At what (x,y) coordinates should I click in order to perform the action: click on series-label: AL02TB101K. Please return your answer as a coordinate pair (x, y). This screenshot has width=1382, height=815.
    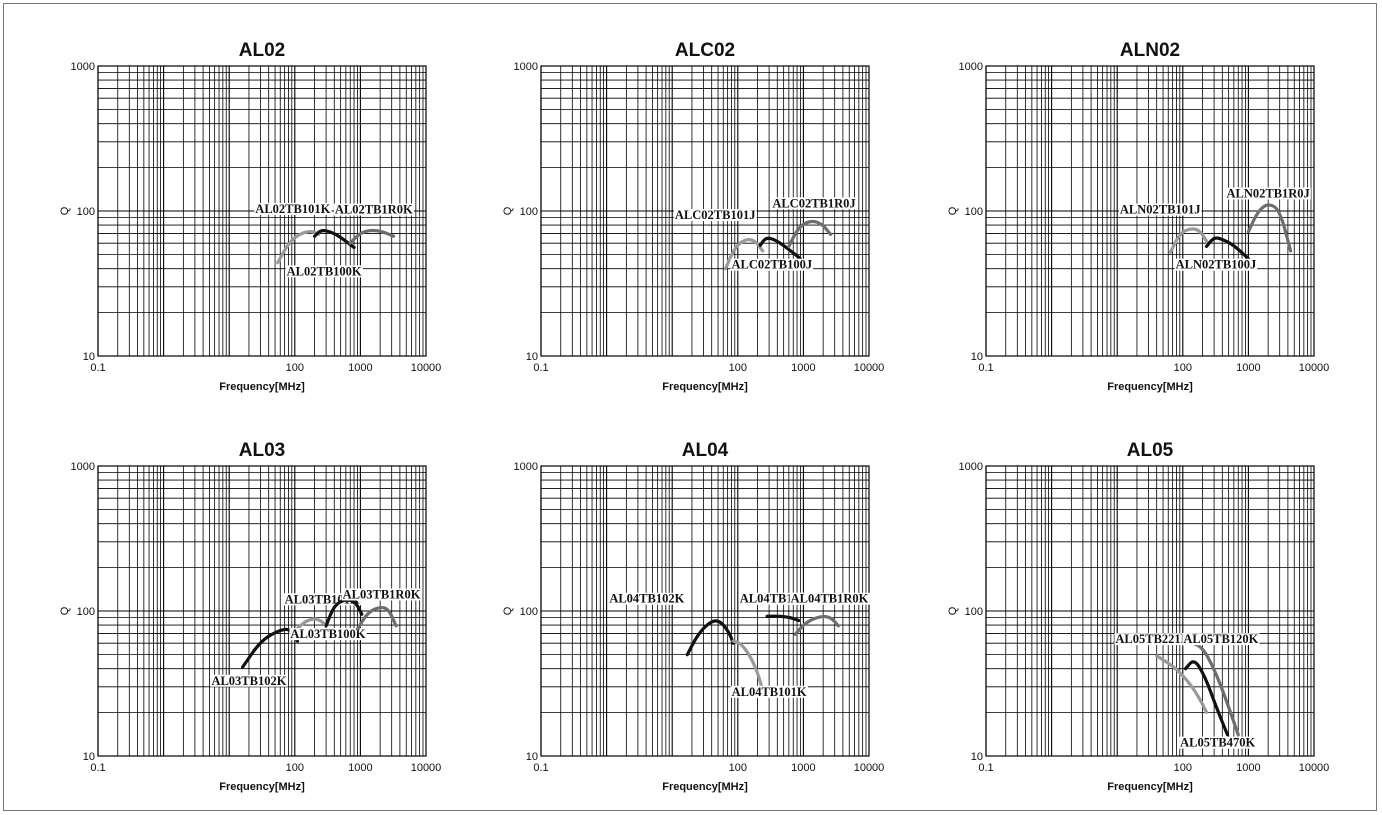
    Looking at the image, I should click on (292, 209).